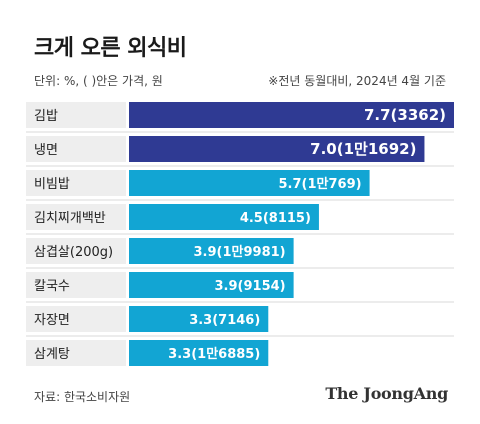  What do you see at coordinates (250, 286) in the screenshot?
I see `bar-value-label: 3.9(9154)` at bounding box center [250, 286].